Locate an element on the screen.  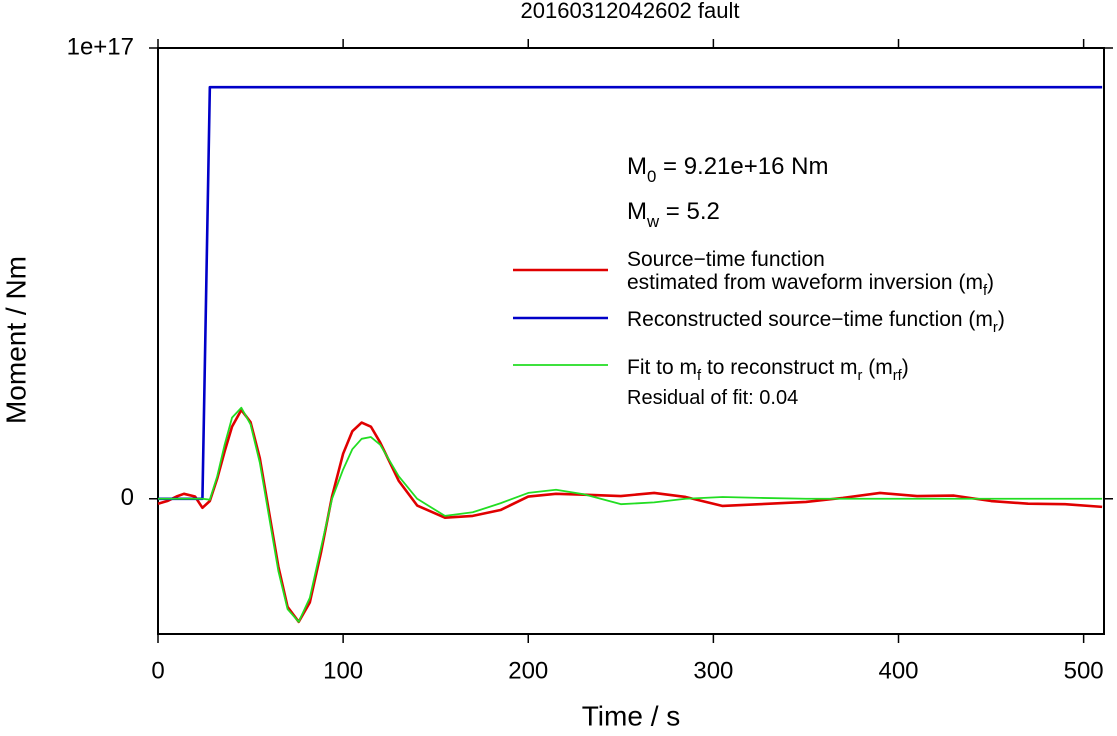
legend-label: estimated from waveform inversion (mf) is located at coordinates (810, 285).